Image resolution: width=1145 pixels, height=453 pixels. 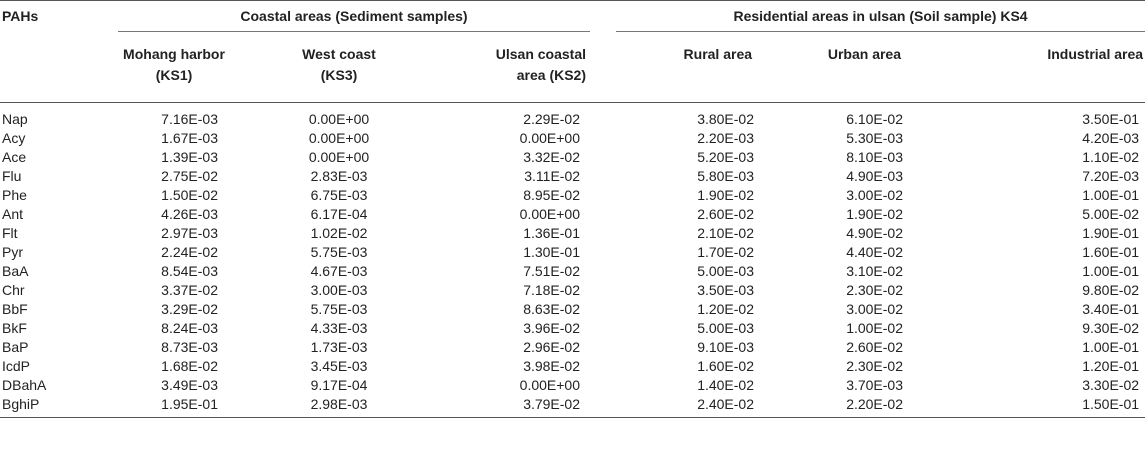 I want to click on value-cell: 7.16E-03, so click(x=189, y=118).